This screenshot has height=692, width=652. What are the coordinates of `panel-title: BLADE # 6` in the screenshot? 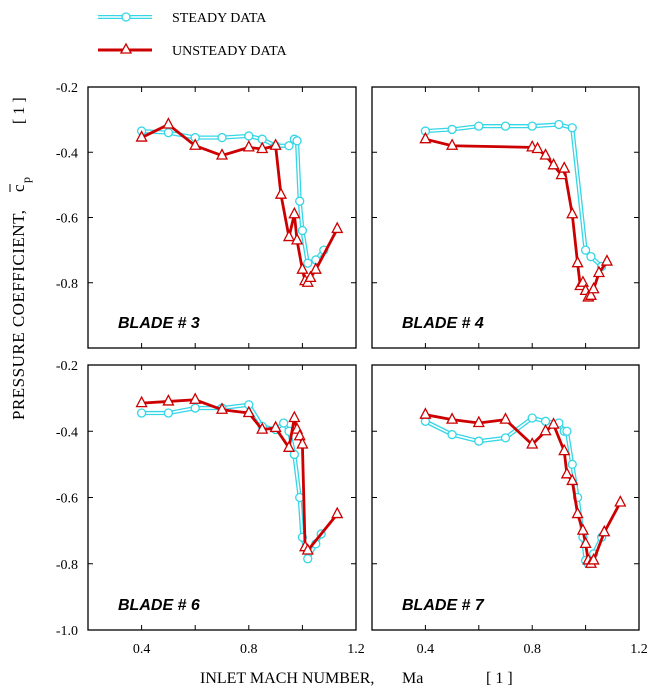 It's located at (159, 605).